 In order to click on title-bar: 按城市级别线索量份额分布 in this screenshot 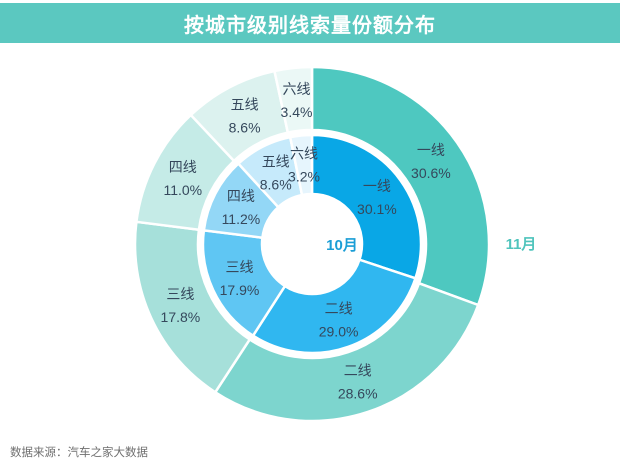, I will do `click(310, 23)`.